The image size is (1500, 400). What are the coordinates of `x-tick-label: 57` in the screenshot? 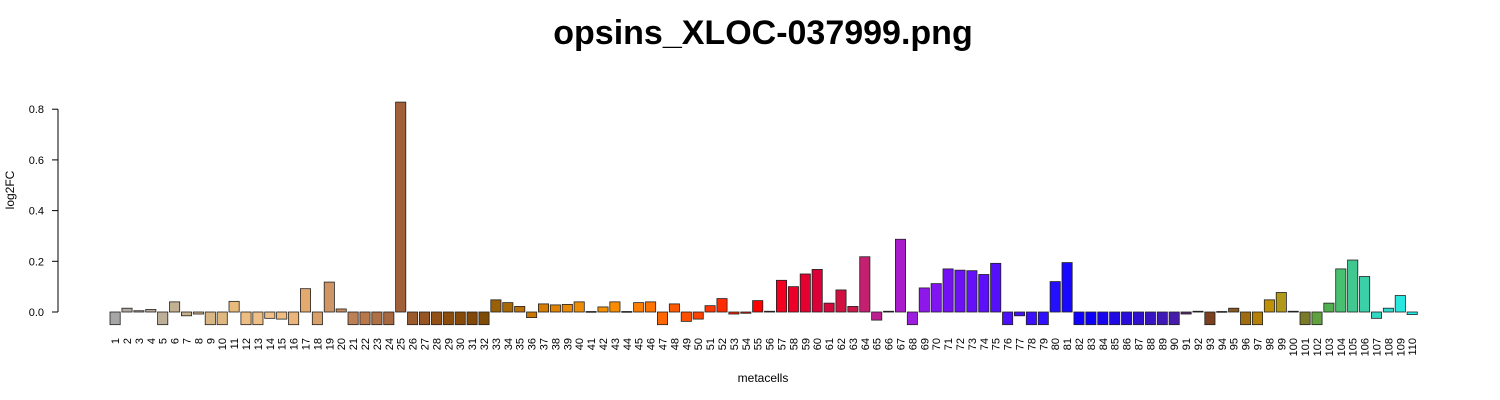 It's located at (783, 344).